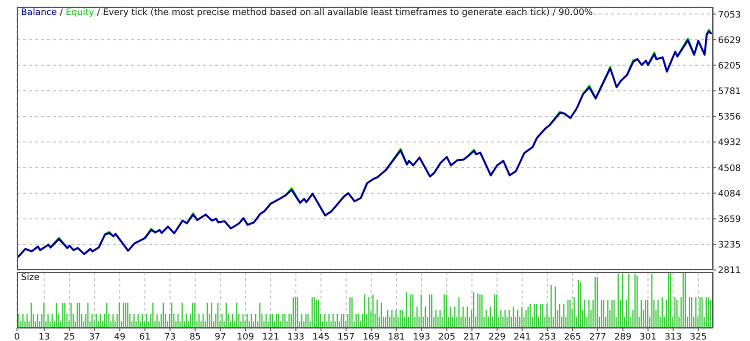  I want to click on x-tick-label: 181, so click(397, 336).